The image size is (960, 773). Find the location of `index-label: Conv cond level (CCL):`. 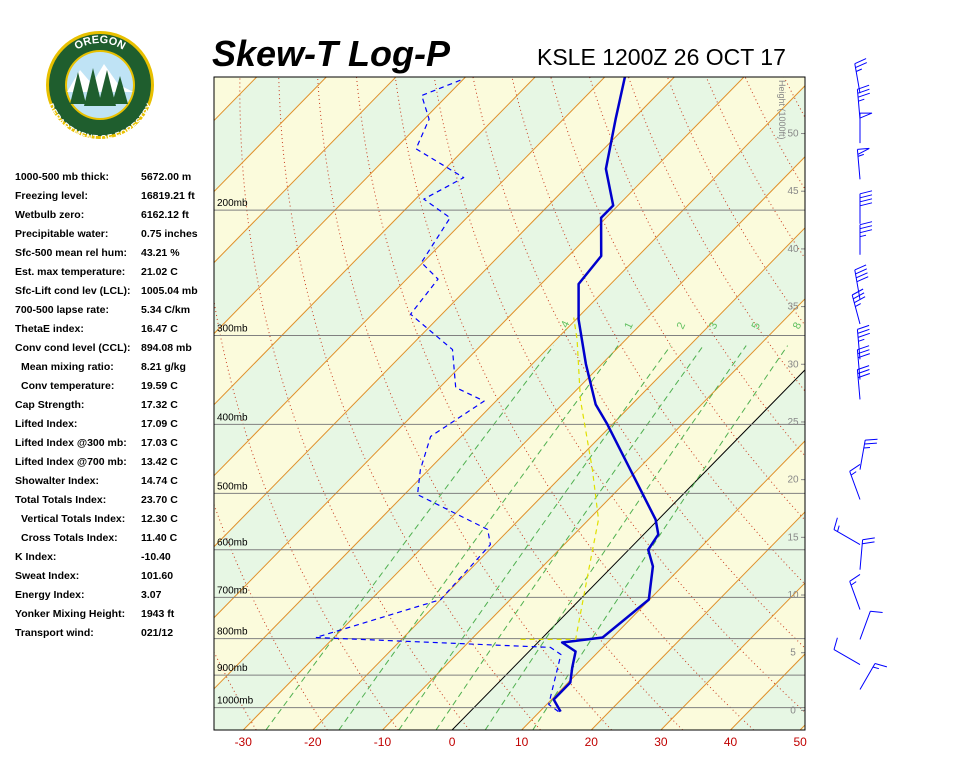

index-label: Conv cond level (CCL): is located at coordinates (73, 348).